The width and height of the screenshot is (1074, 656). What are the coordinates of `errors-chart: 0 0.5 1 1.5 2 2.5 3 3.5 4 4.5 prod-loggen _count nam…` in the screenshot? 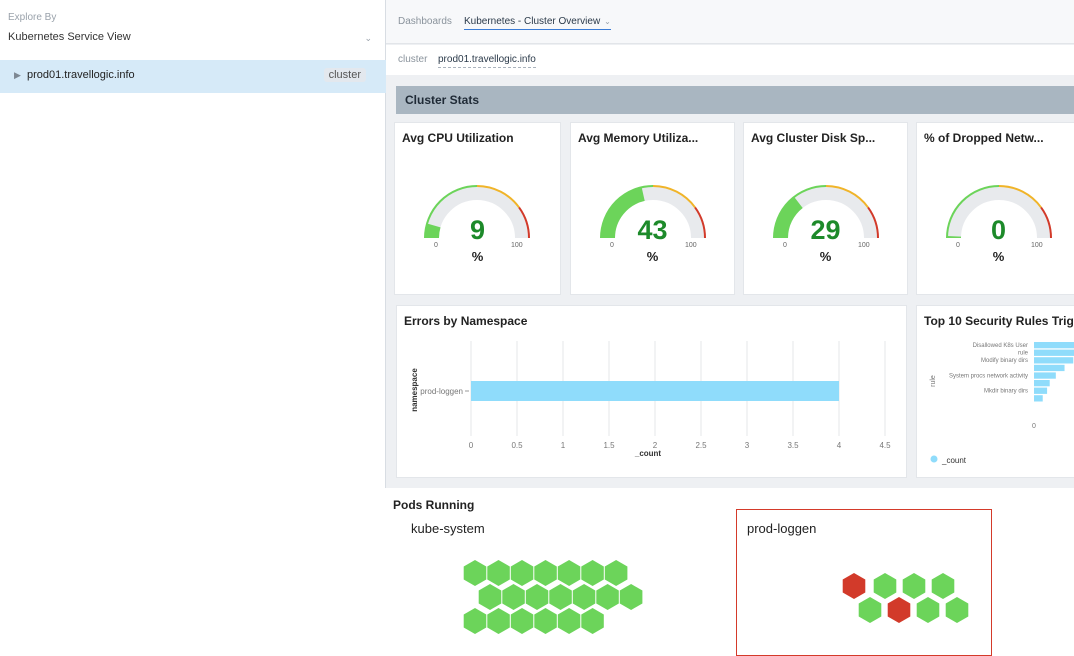 It's located at (650, 399).